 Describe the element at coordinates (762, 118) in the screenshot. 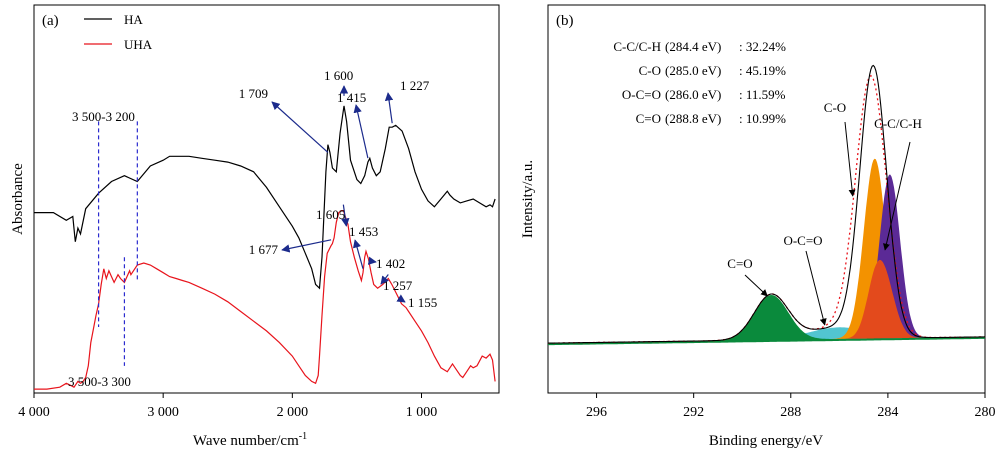

I see `table-percentage: : 10.99%` at that location.